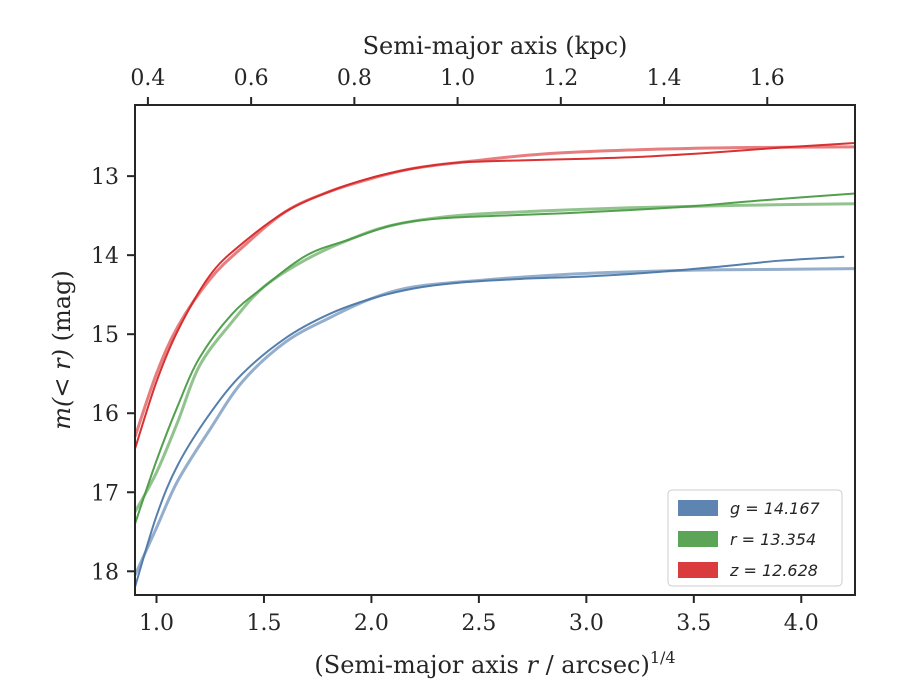  I want to click on legend-label-r: r = 13.354, so click(773, 539).